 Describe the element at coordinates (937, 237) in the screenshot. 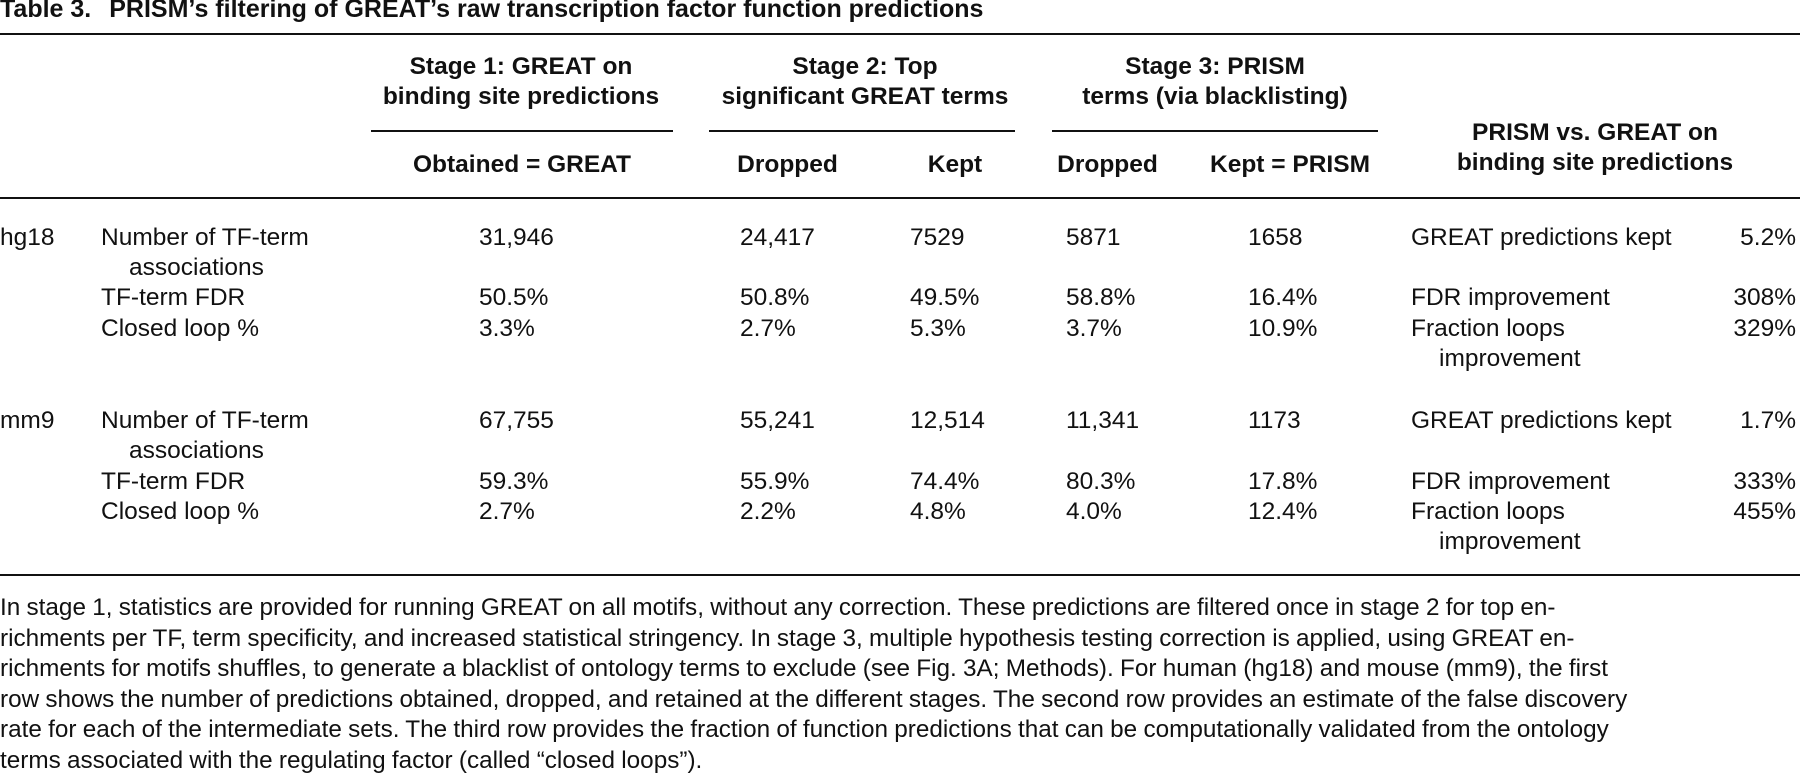

I see `stage2-kept-value: 7529` at that location.